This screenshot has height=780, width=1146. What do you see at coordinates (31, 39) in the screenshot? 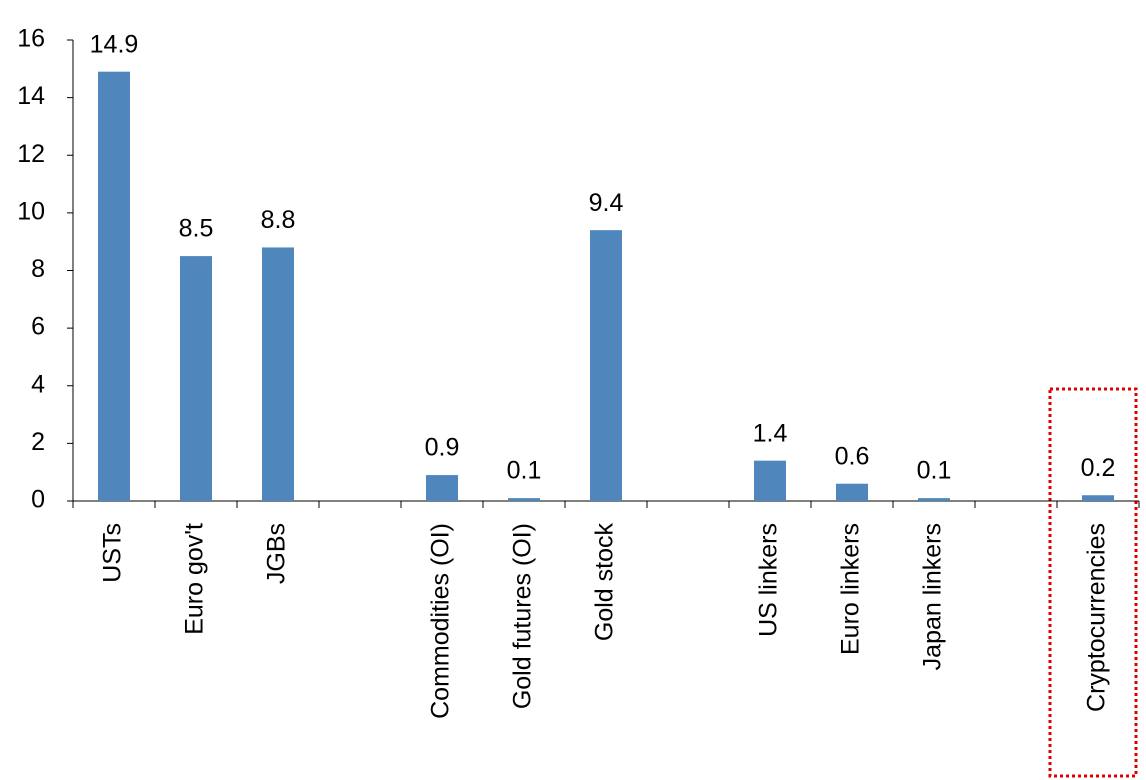
I see `y-tick-label: 16` at bounding box center [31, 39].